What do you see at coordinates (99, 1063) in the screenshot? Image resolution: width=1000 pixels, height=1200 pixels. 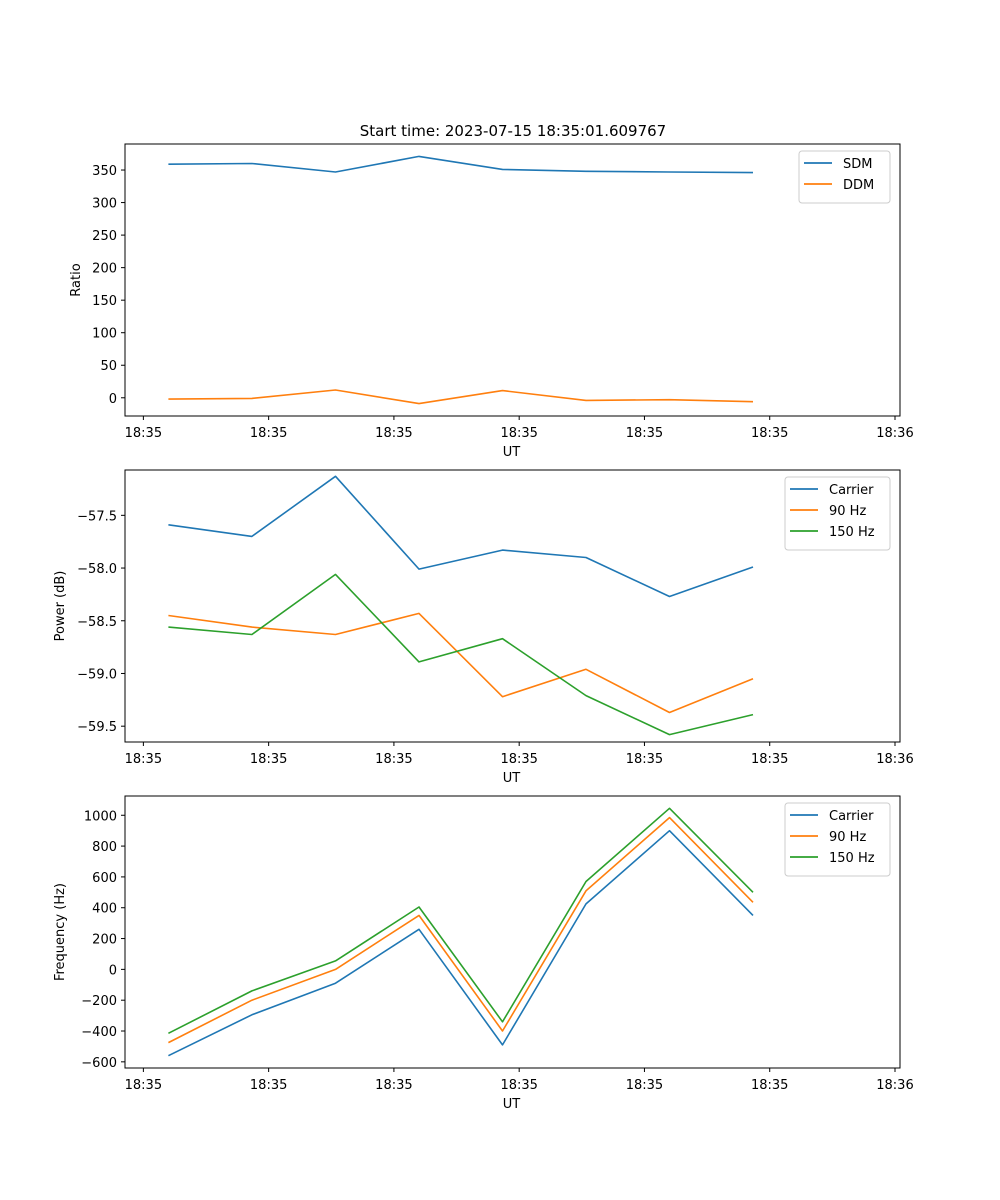 I see `y-tick-label: −600` at bounding box center [99, 1063].